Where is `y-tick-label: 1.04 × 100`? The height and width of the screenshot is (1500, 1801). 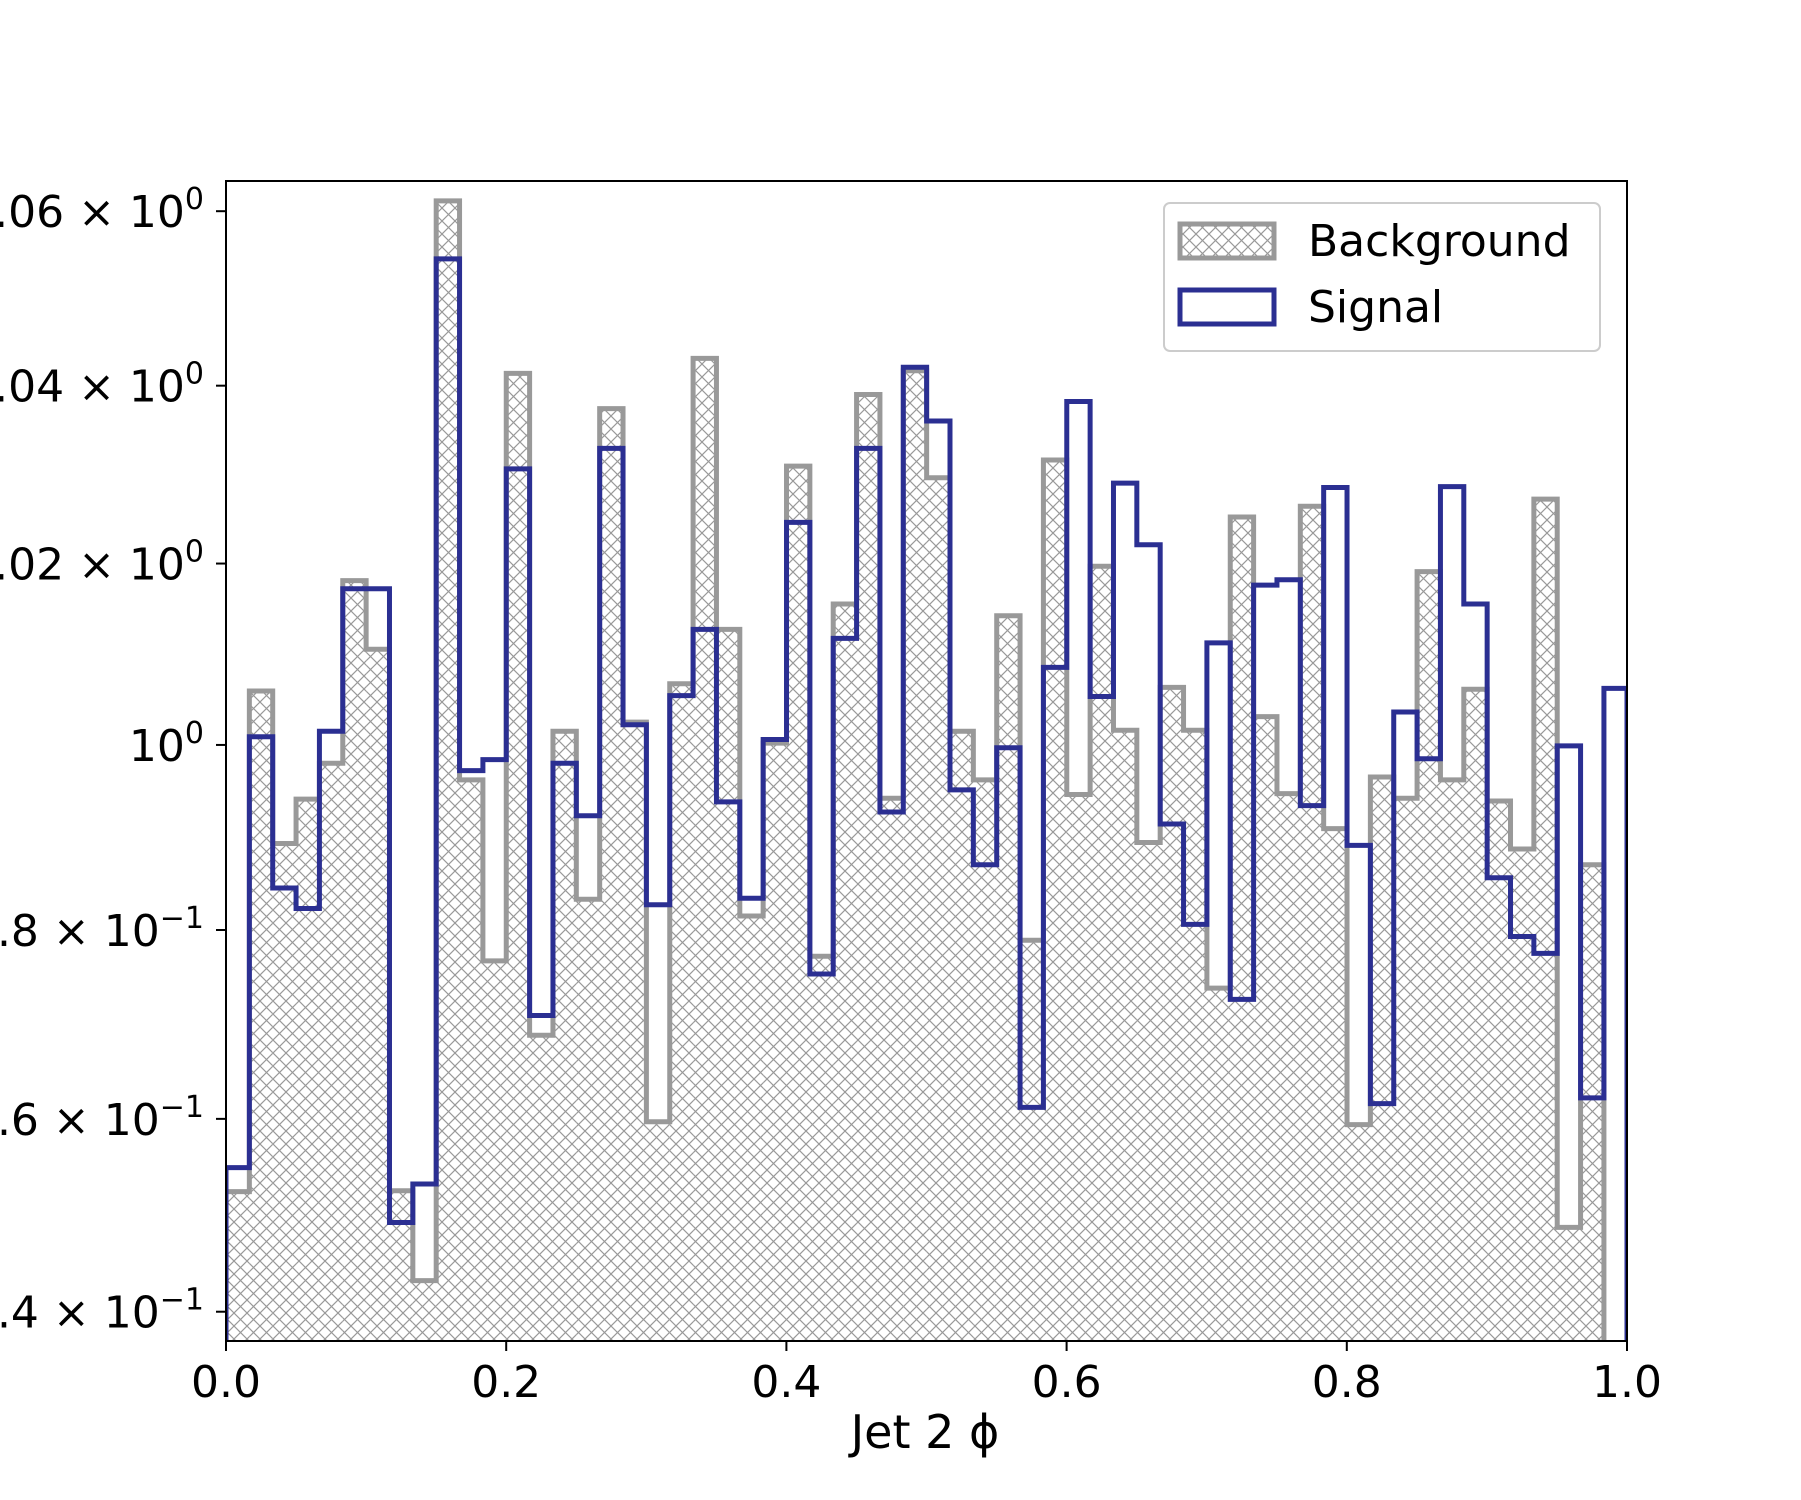
y-tick-label: 1.04 × 100 is located at coordinates (102, 385).